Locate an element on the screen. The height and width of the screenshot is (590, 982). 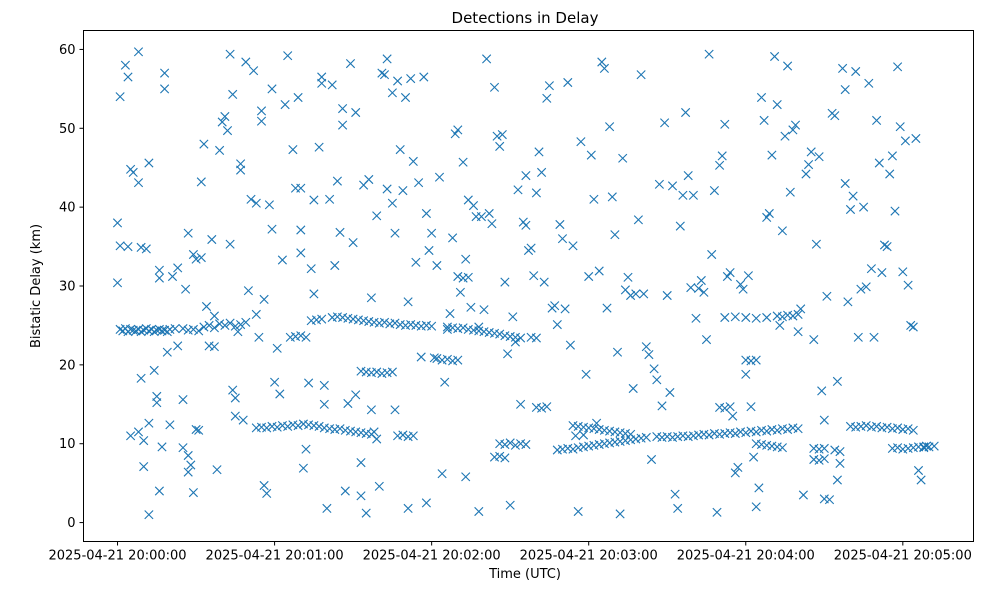
x-tick-label: 2025-04-21 20:04:00 is located at coordinates (746, 556).